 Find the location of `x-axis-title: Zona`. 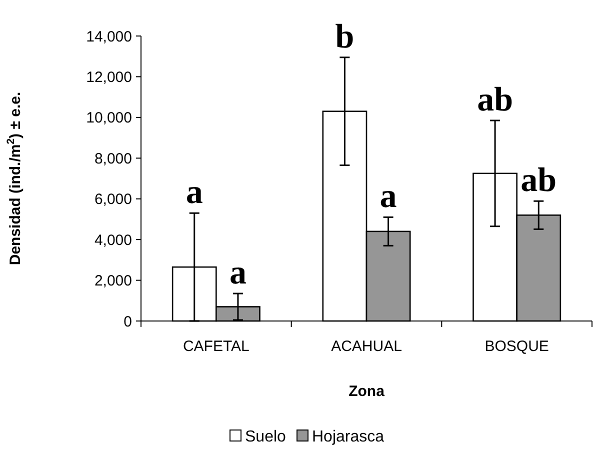

x-axis-title: Zona is located at coordinates (367, 391).